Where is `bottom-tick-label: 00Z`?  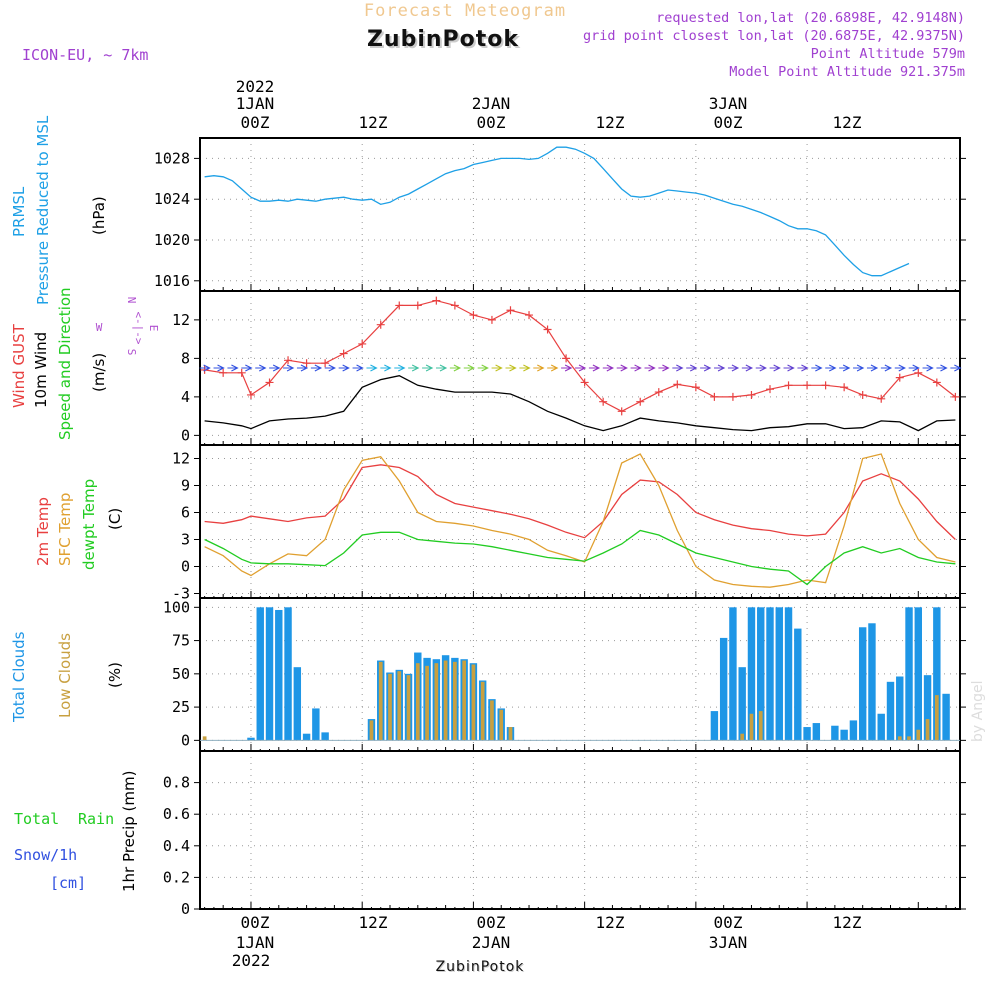 bottom-tick-label: 00Z is located at coordinates (491, 922).